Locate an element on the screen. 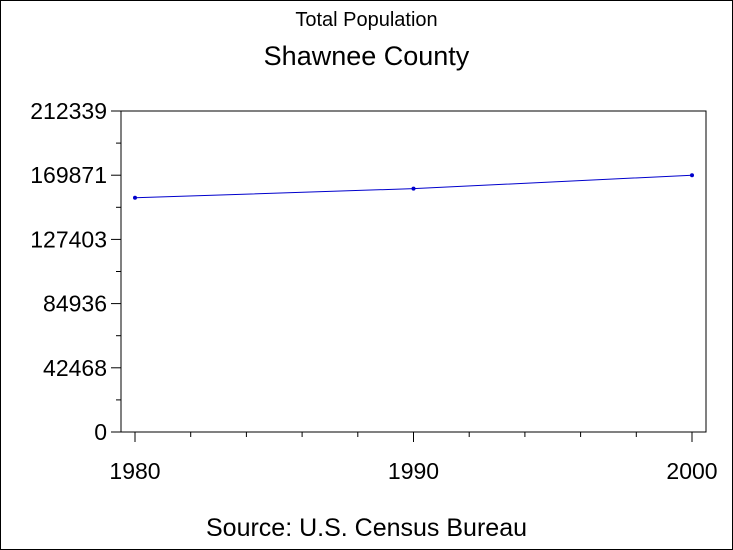 This screenshot has width=733, height=550. y-tick-label: 169871 is located at coordinates (68, 175).